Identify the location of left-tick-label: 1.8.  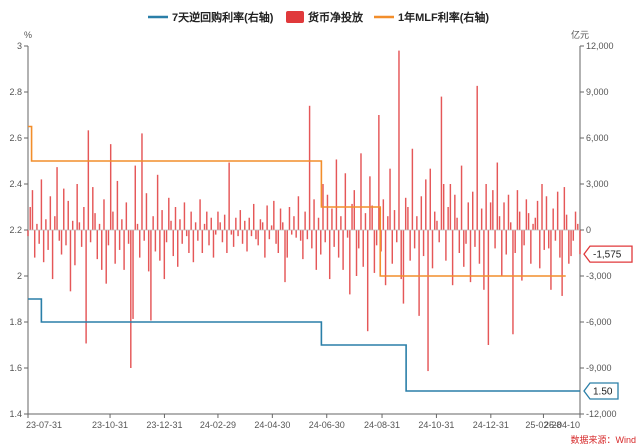
(15, 322).